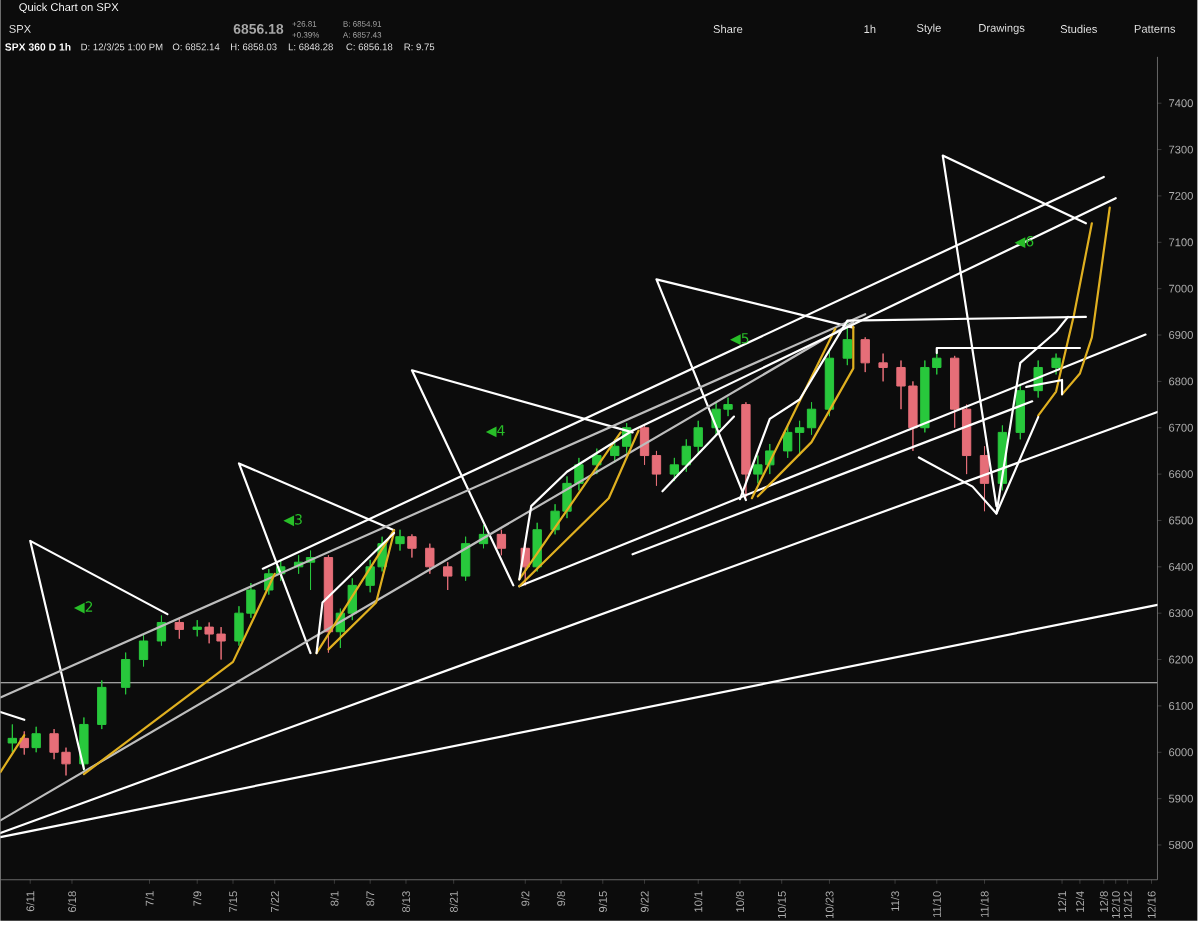 The height and width of the screenshot is (925, 1200). Describe the element at coordinates (1127, 904) in the screenshot. I see `x-tick-label: 12/12` at that location.